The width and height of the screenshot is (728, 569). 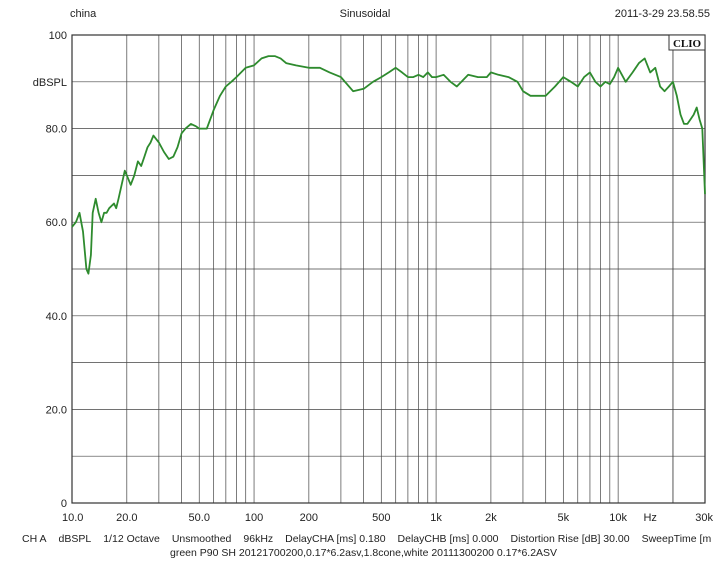 What do you see at coordinates (254, 518) in the screenshot?
I see `x-tick-label: 100` at bounding box center [254, 518].